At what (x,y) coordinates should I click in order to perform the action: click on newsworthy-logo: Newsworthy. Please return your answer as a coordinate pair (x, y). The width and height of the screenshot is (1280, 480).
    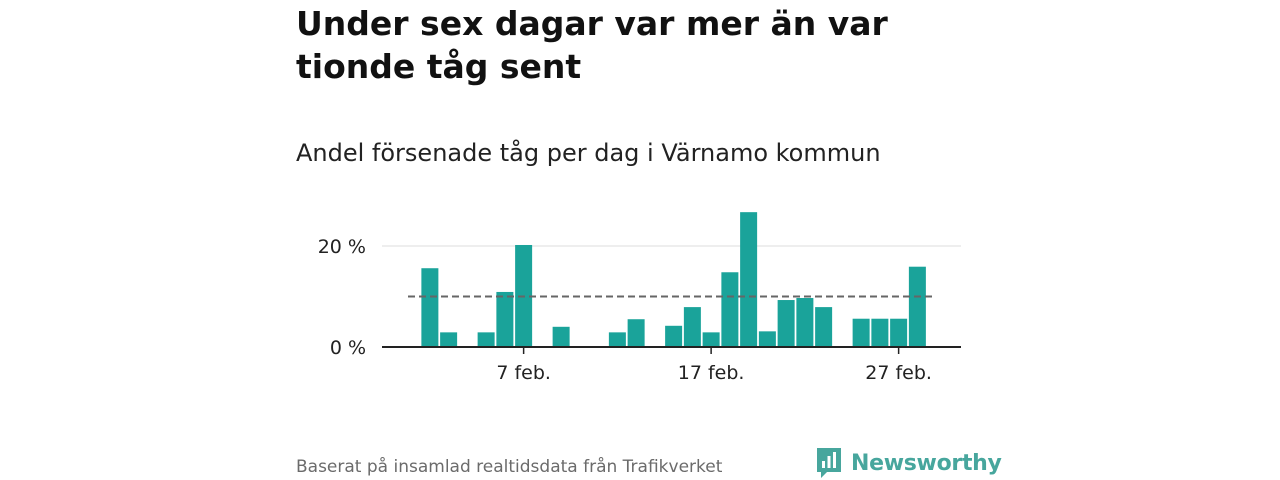
    Looking at the image, I should click on (908, 463).